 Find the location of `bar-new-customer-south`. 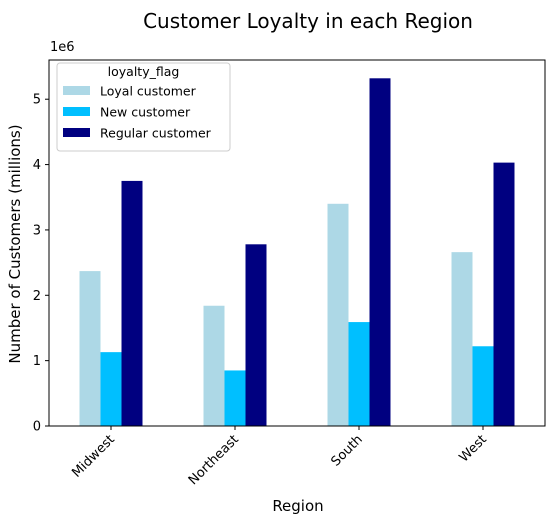

bar-new-customer-south is located at coordinates (359, 374).